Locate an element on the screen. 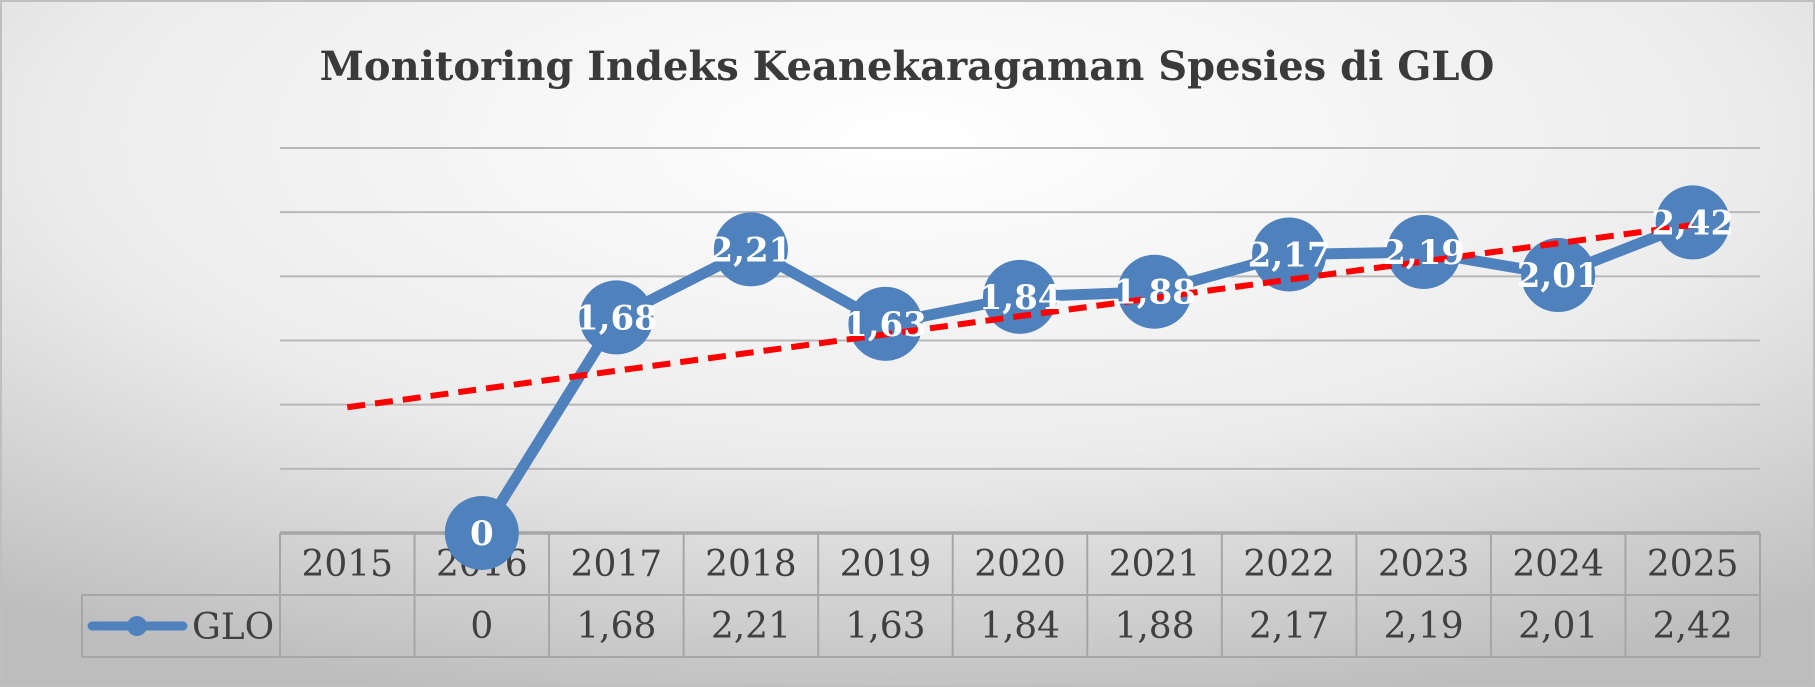 Image resolution: width=1815 pixels, height=687 pixels. data-label: 2,17 is located at coordinates (1289, 256).